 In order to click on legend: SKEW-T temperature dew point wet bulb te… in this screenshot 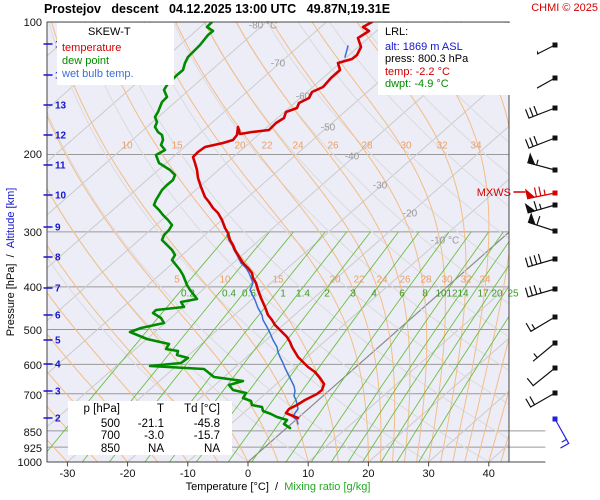, I will do `click(115, 54)`.